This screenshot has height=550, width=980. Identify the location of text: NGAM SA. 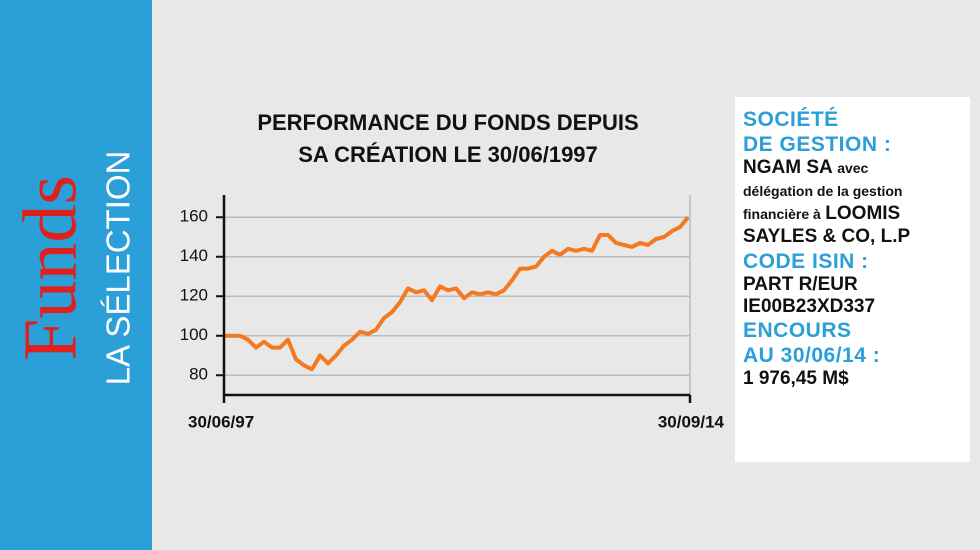
(788, 167).